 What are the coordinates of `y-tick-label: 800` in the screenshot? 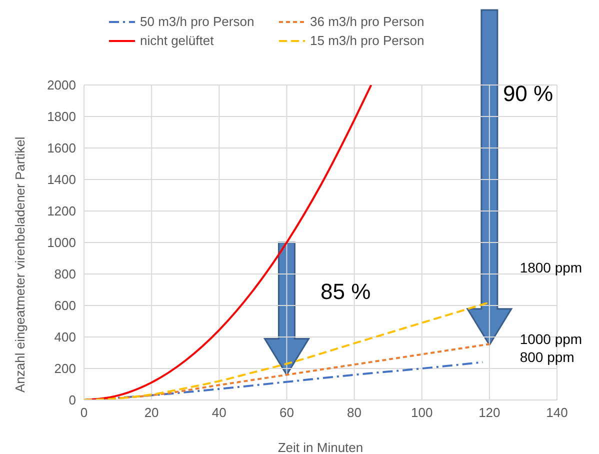 It's located at (65, 274).